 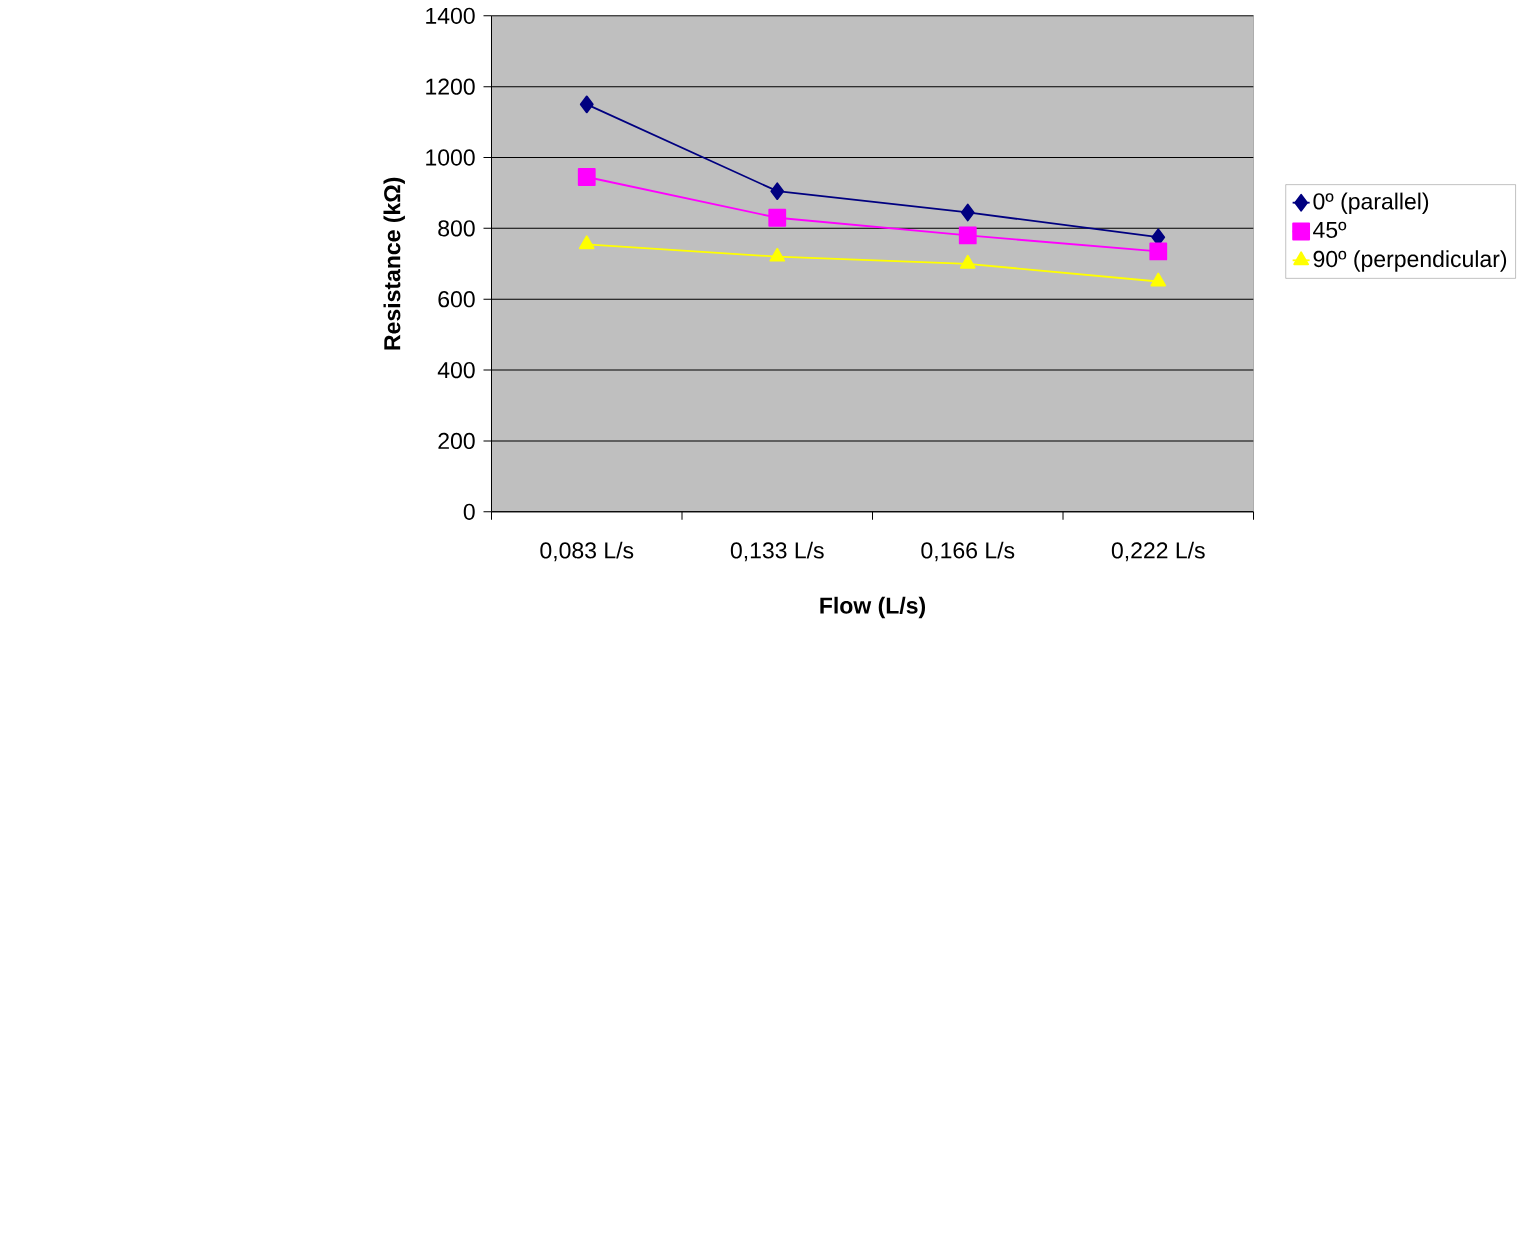 What do you see at coordinates (469, 512) in the screenshot?
I see `y-tick-label: 0` at bounding box center [469, 512].